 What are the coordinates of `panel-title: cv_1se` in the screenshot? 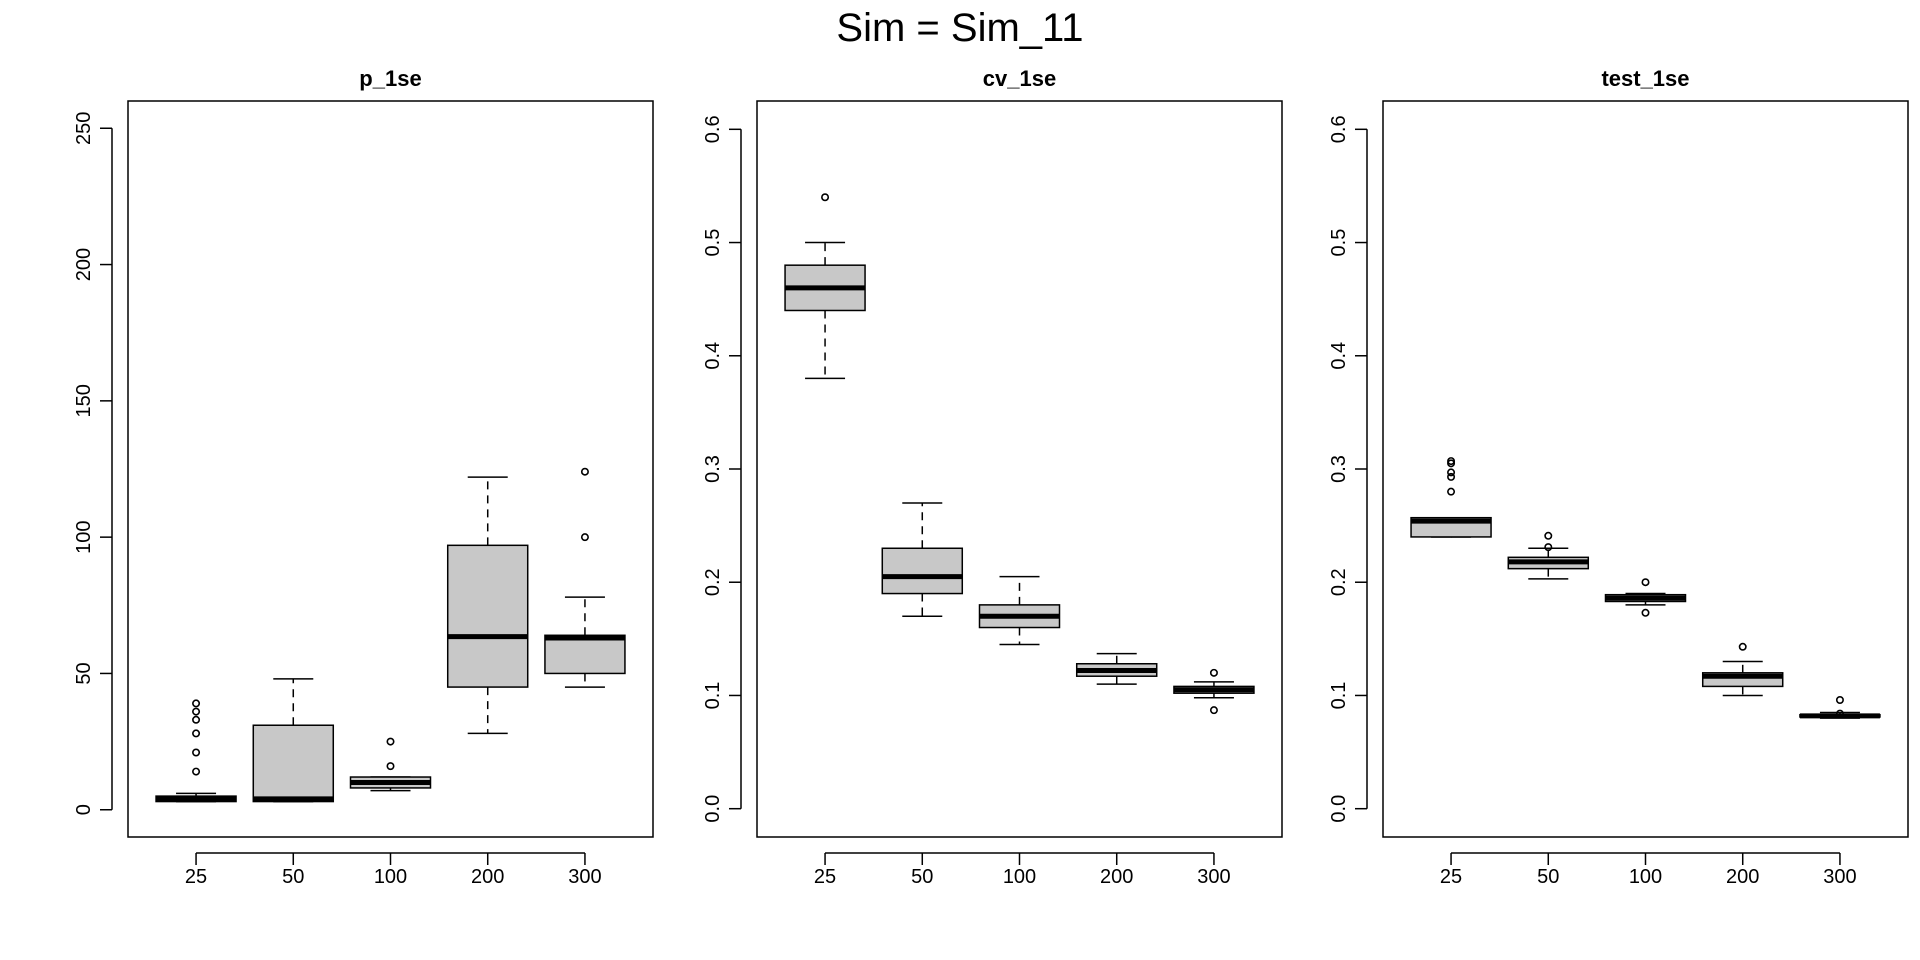 It's located at (1019, 78).